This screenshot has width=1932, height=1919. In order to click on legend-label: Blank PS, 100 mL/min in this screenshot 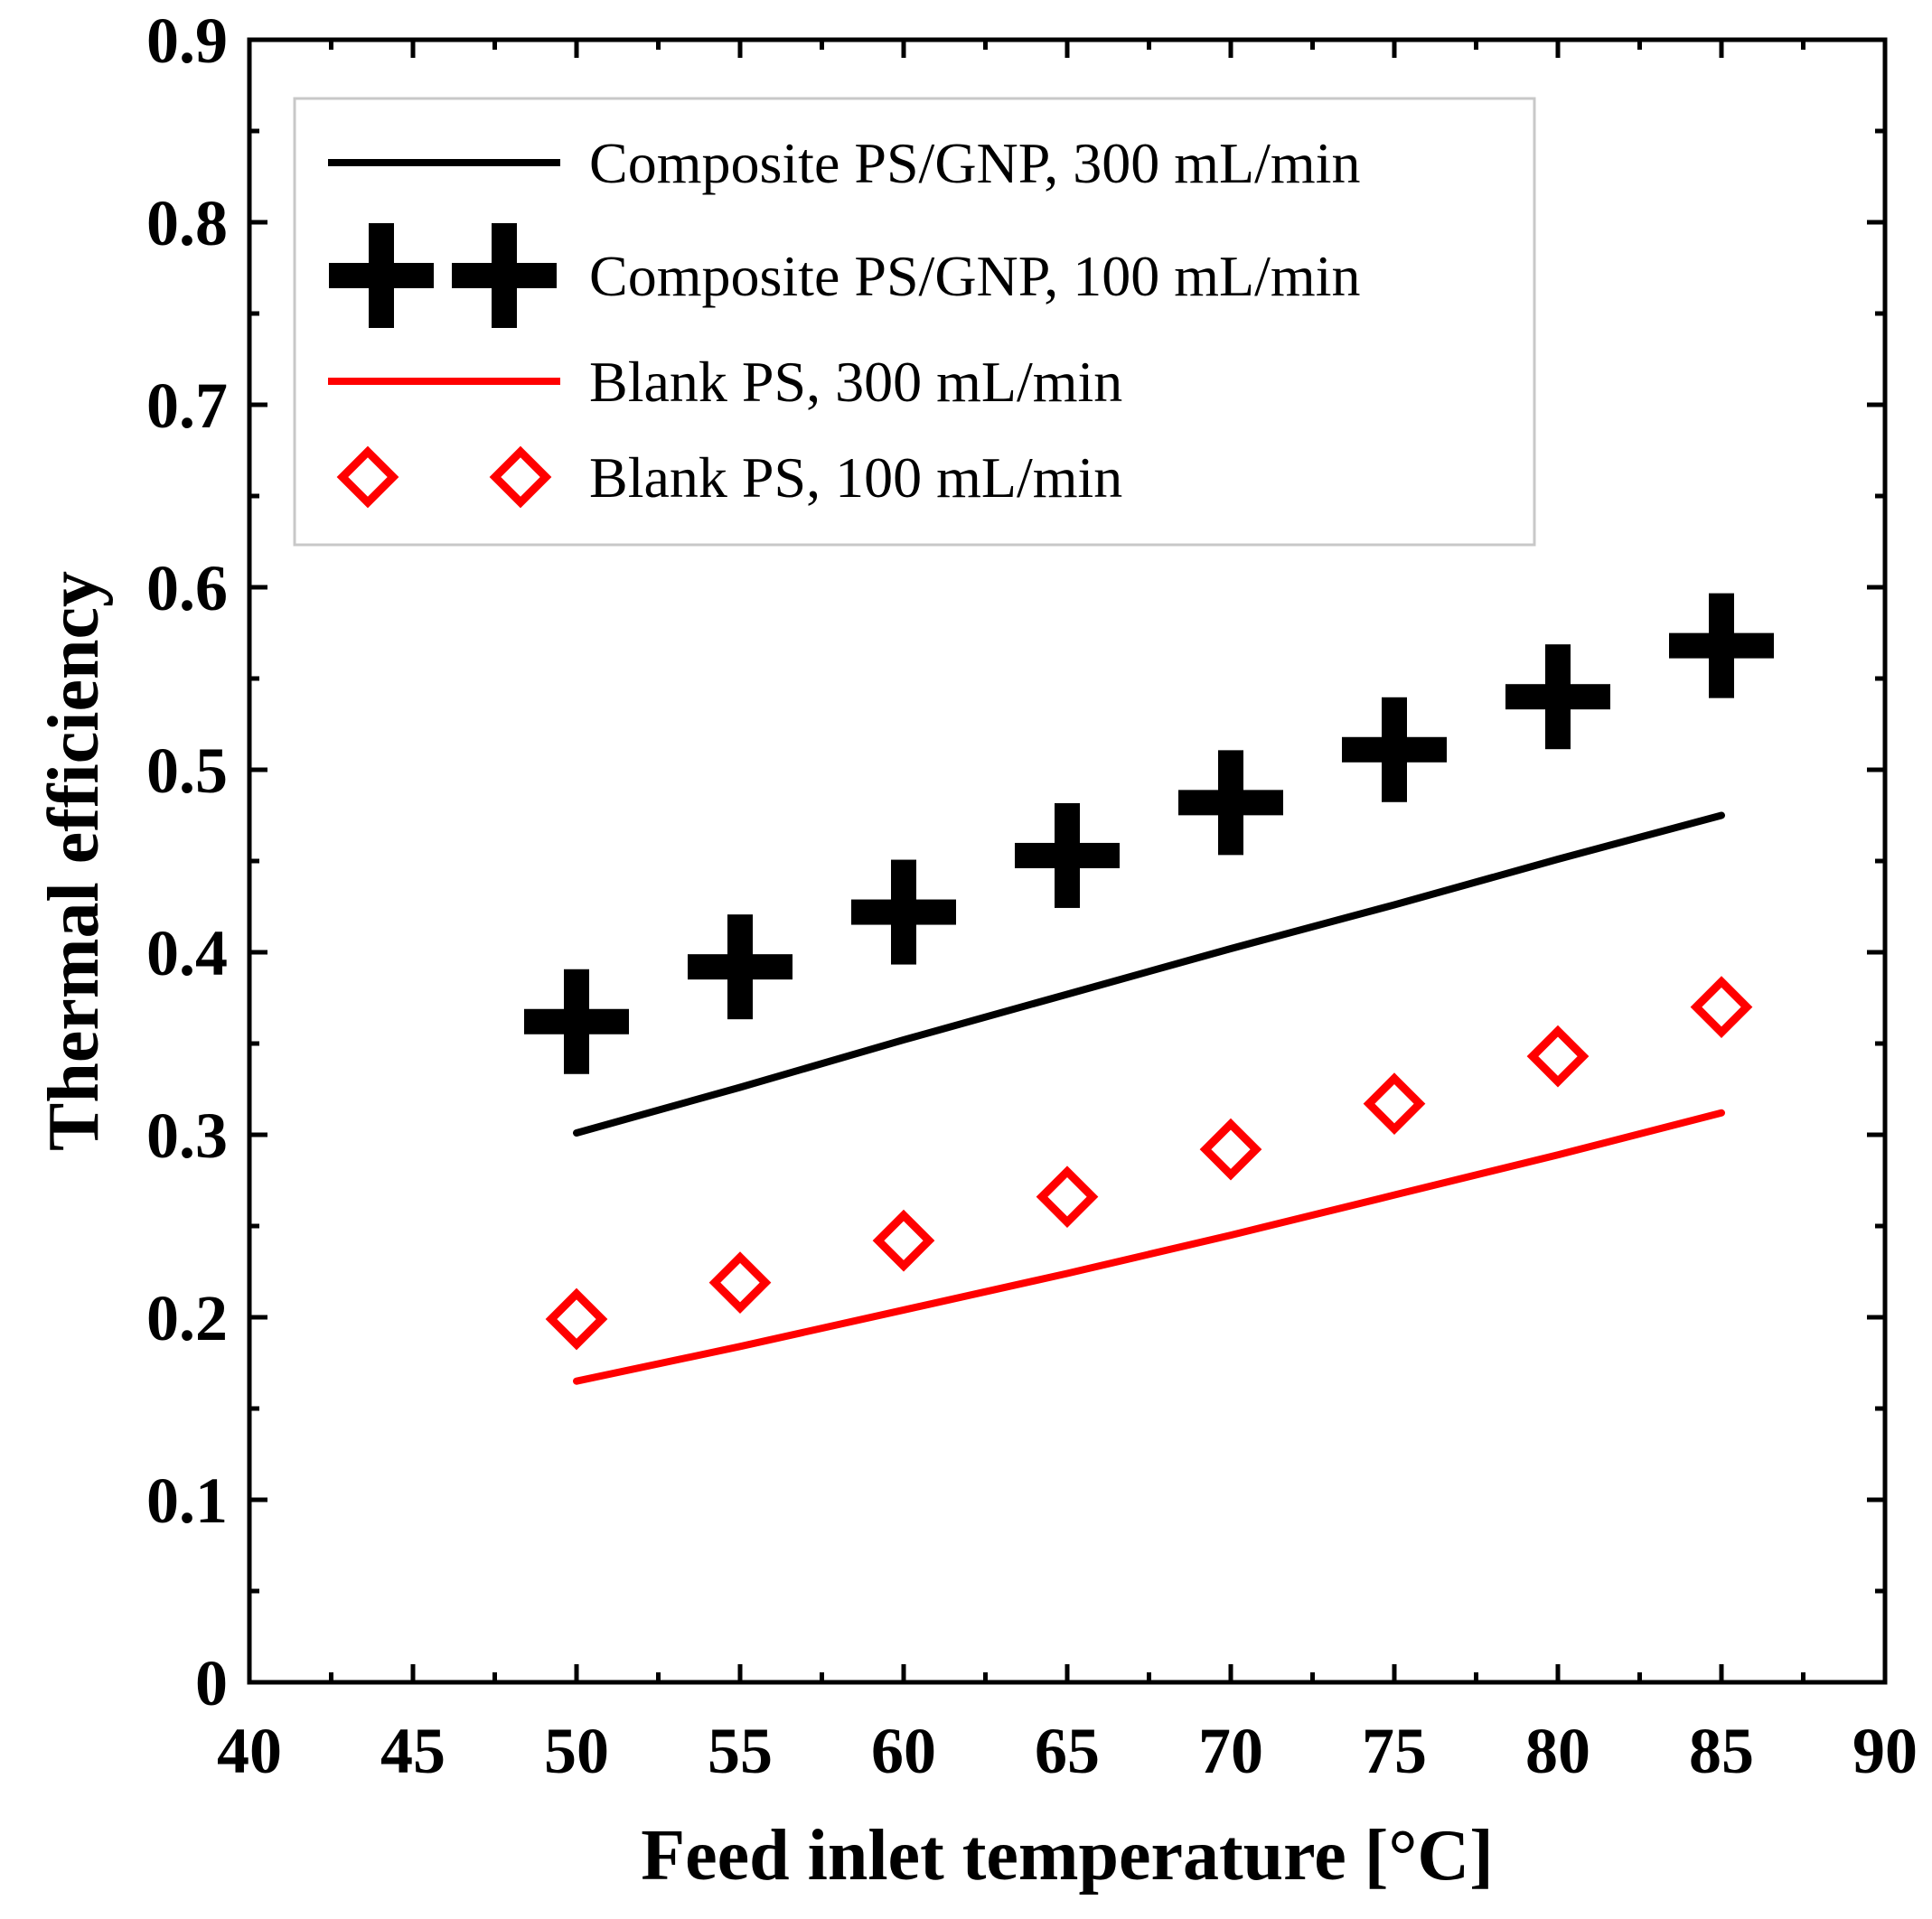, I will do `click(855, 477)`.